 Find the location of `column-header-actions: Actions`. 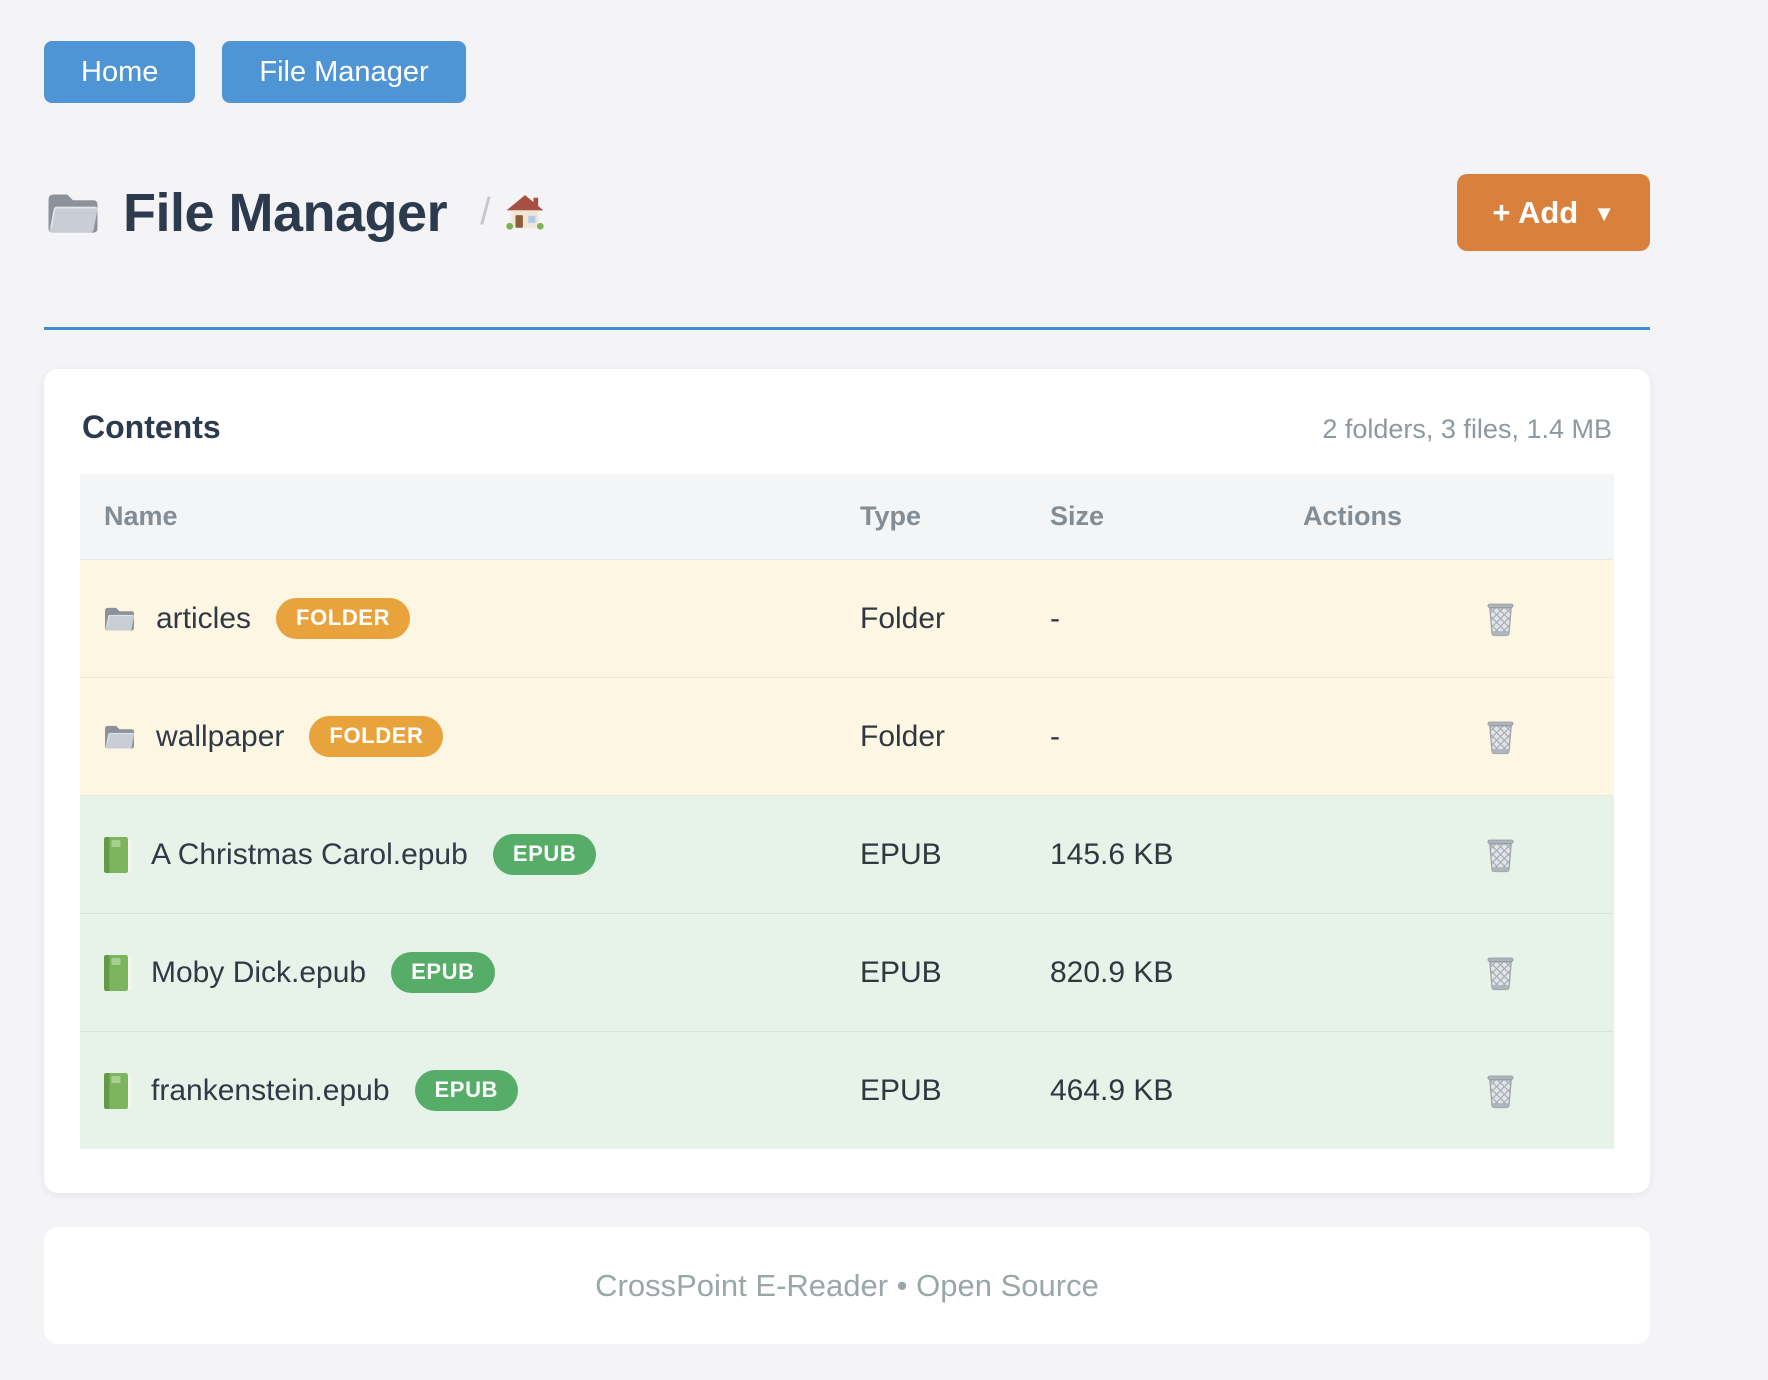

column-header-actions: Actions is located at coordinates (1458, 517).